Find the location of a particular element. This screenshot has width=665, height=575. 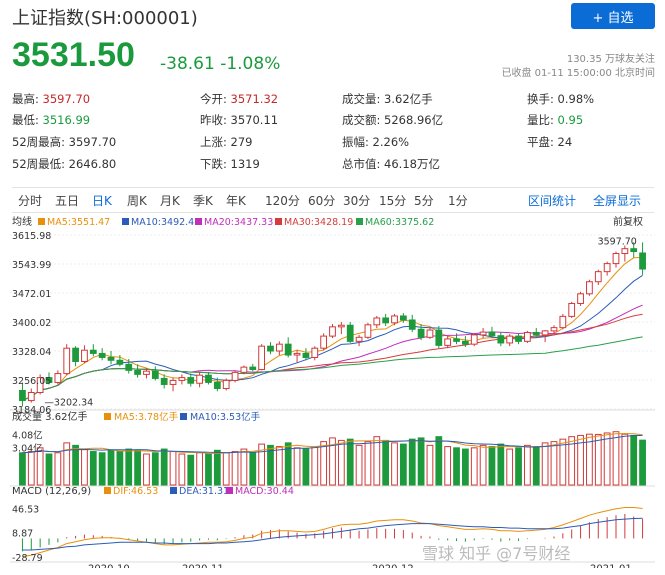

tab-7: 120分 is located at coordinates (282, 201).